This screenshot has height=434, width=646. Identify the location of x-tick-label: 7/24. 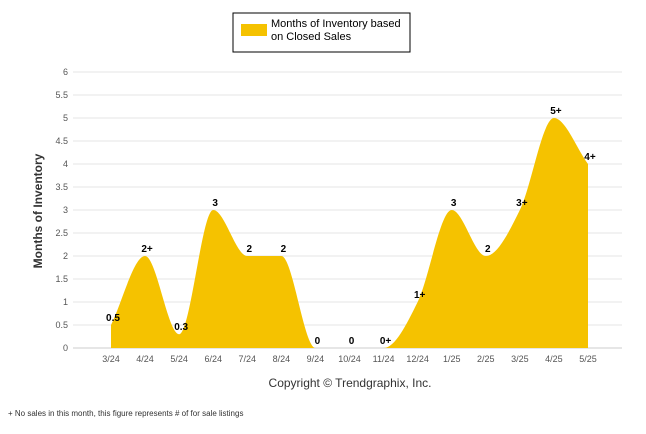
(248, 359).